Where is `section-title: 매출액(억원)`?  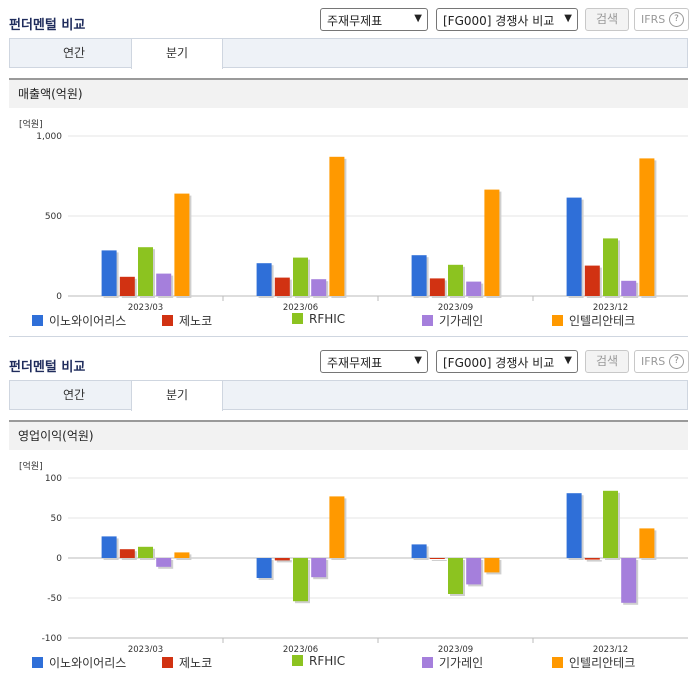 section-title: 매출액(억원) is located at coordinates (348, 93).